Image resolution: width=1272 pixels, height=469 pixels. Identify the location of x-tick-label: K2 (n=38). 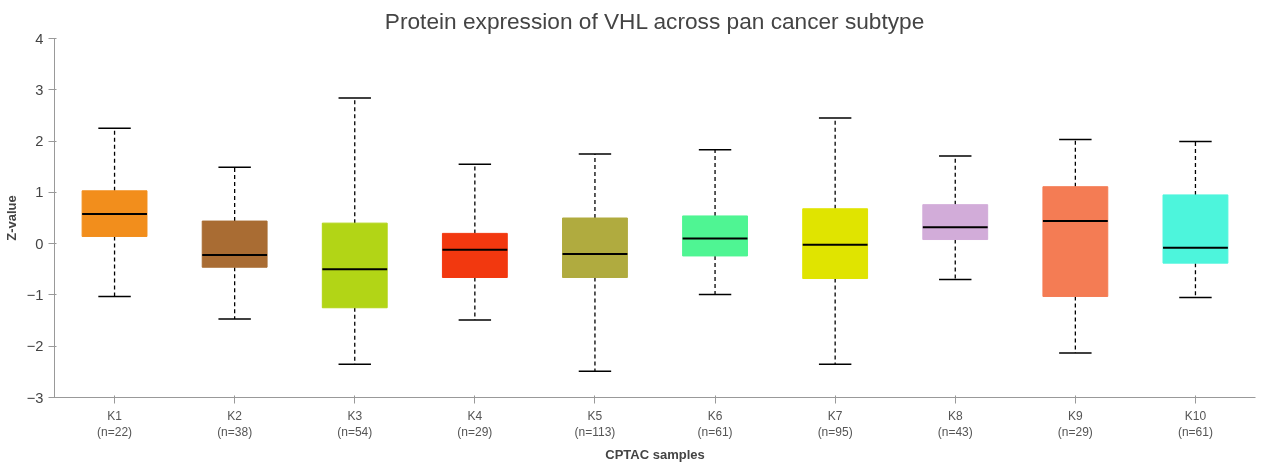
(235, 424).